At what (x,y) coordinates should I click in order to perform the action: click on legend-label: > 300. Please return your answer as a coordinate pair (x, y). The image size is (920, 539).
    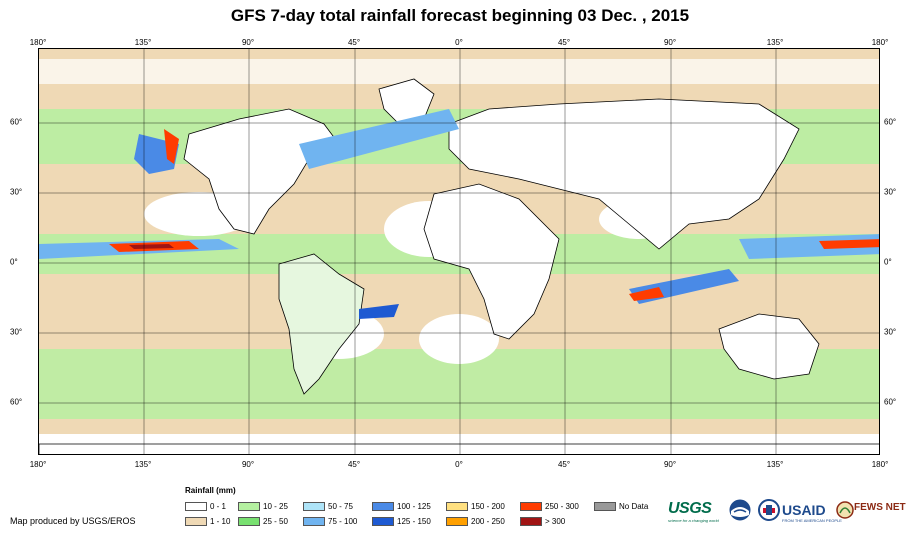
    Looking at the image, I should click on (555, 521).